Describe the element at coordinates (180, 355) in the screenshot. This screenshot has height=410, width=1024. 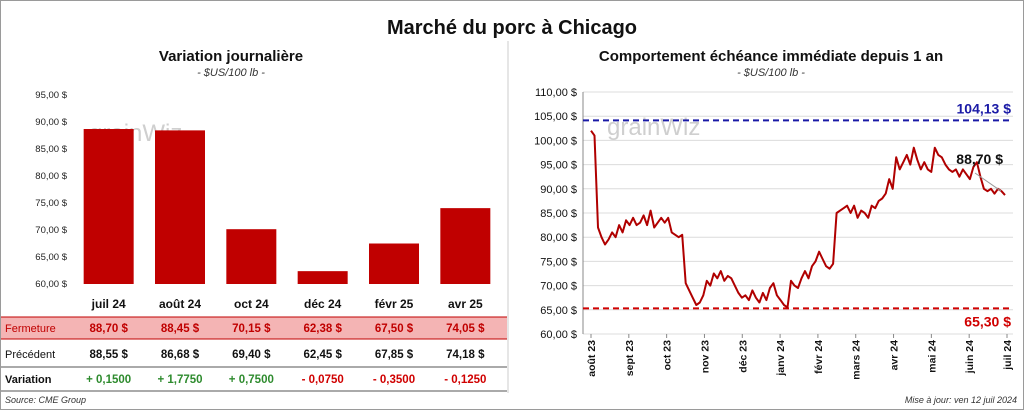
I see `table-cell: 86,68 $` at that location.